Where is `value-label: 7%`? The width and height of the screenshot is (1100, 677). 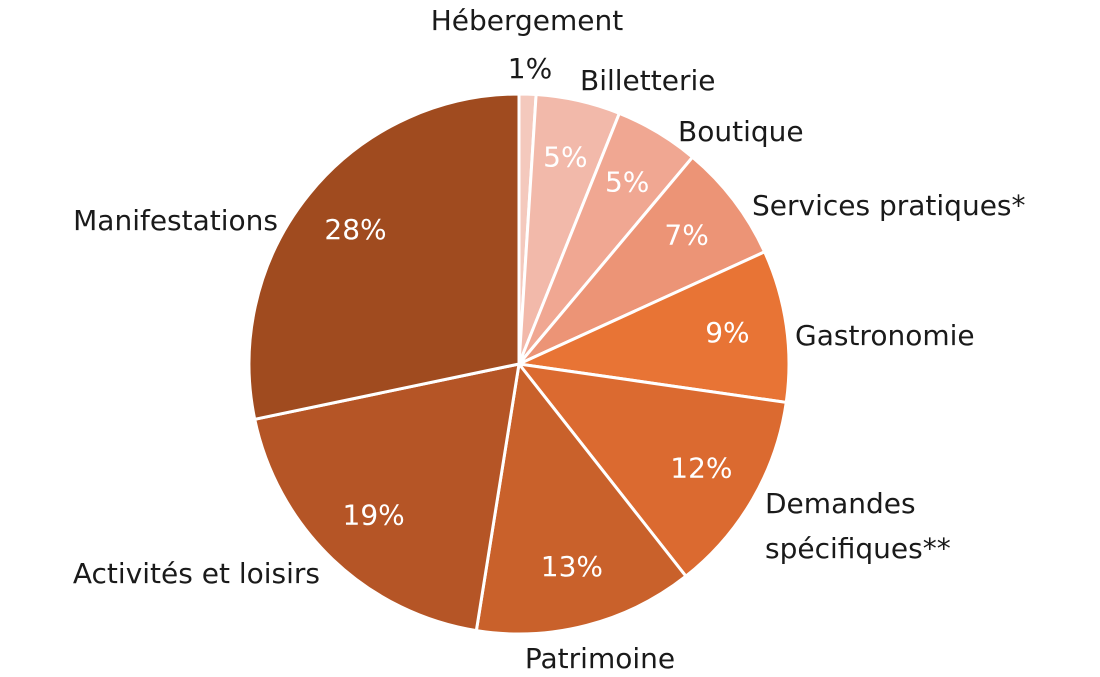
value-label: 7% is located at coordinates (686, 234).